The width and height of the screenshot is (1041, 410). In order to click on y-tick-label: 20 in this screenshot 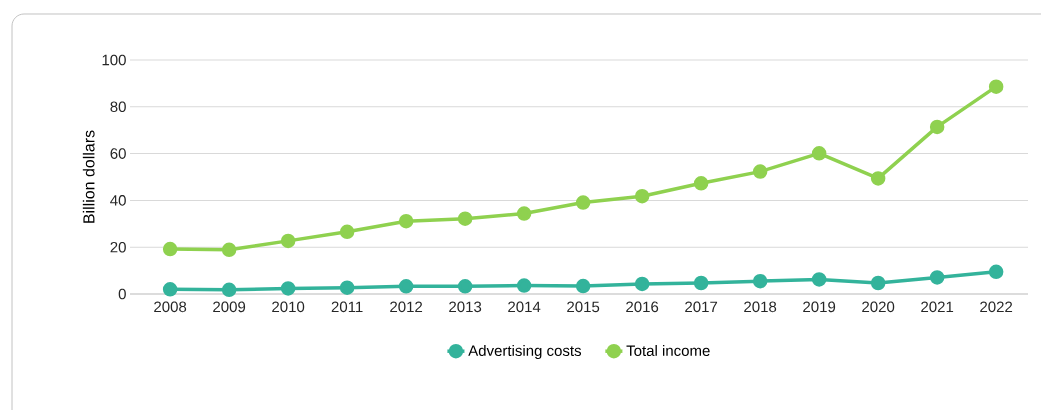, I will do `click(118, 247)`.